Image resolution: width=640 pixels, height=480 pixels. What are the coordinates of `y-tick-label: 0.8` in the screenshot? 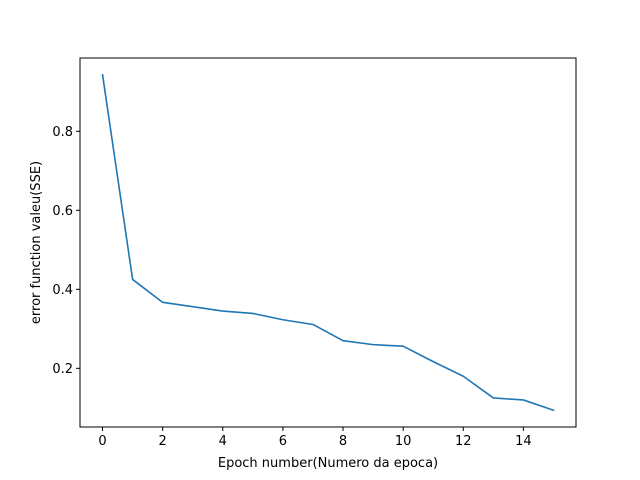 It's located at (62, 132).